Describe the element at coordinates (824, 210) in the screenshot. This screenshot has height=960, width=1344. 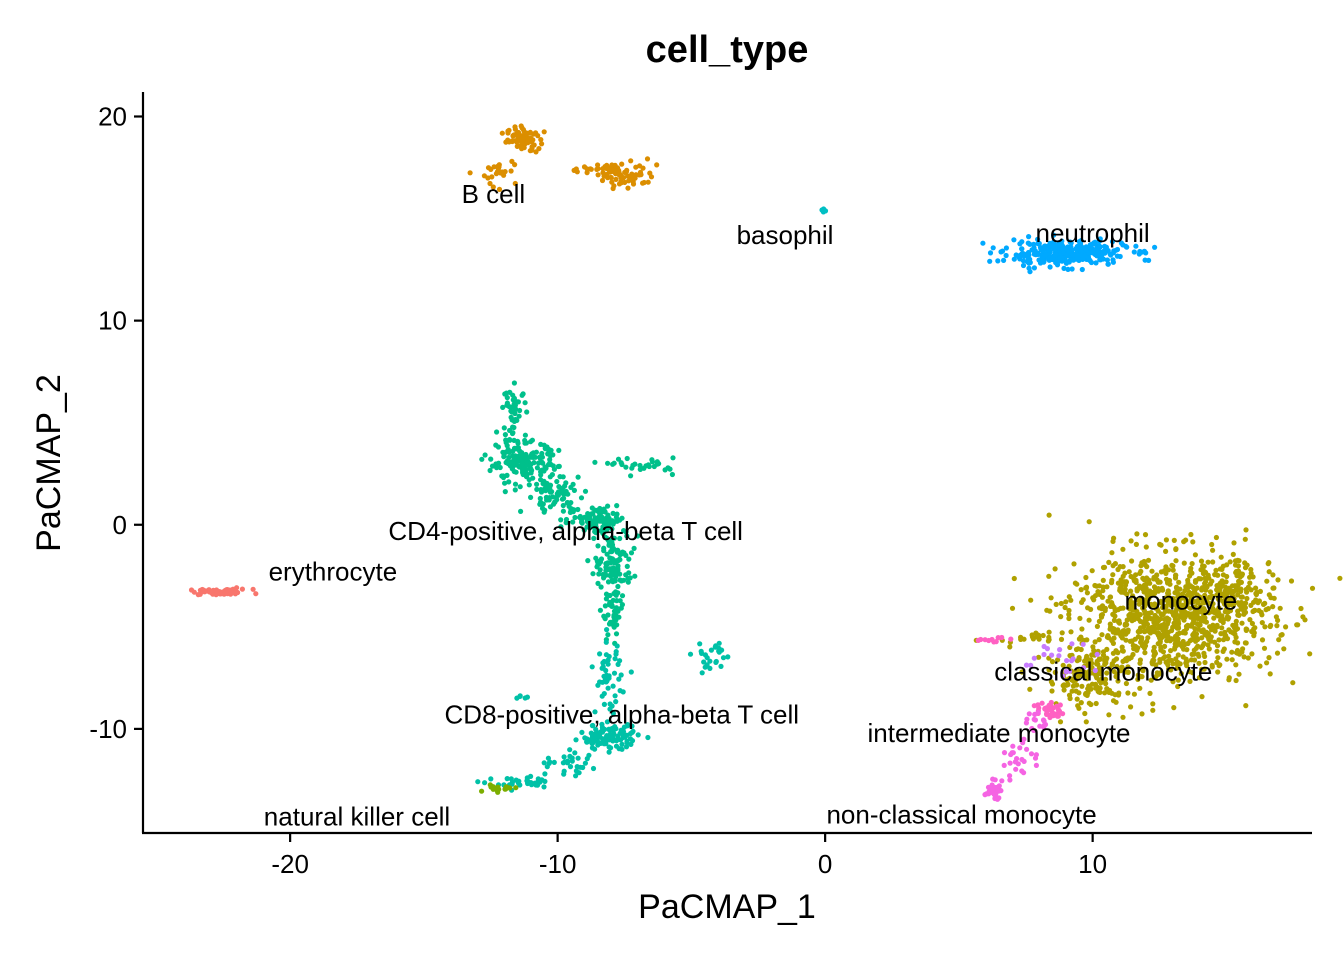
I see `series-basophil` at that location.